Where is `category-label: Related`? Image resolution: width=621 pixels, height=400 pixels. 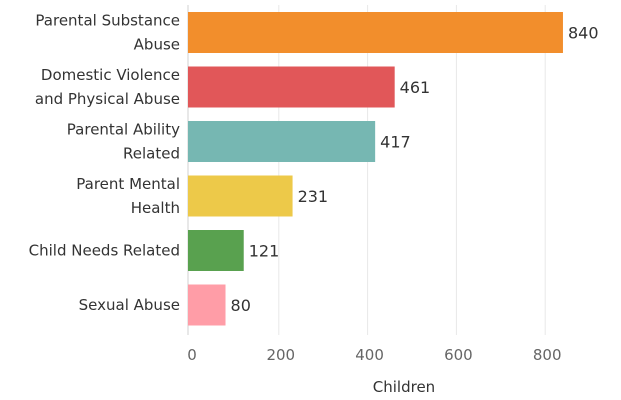 category-label: Related is located at coordinates (151, 154).